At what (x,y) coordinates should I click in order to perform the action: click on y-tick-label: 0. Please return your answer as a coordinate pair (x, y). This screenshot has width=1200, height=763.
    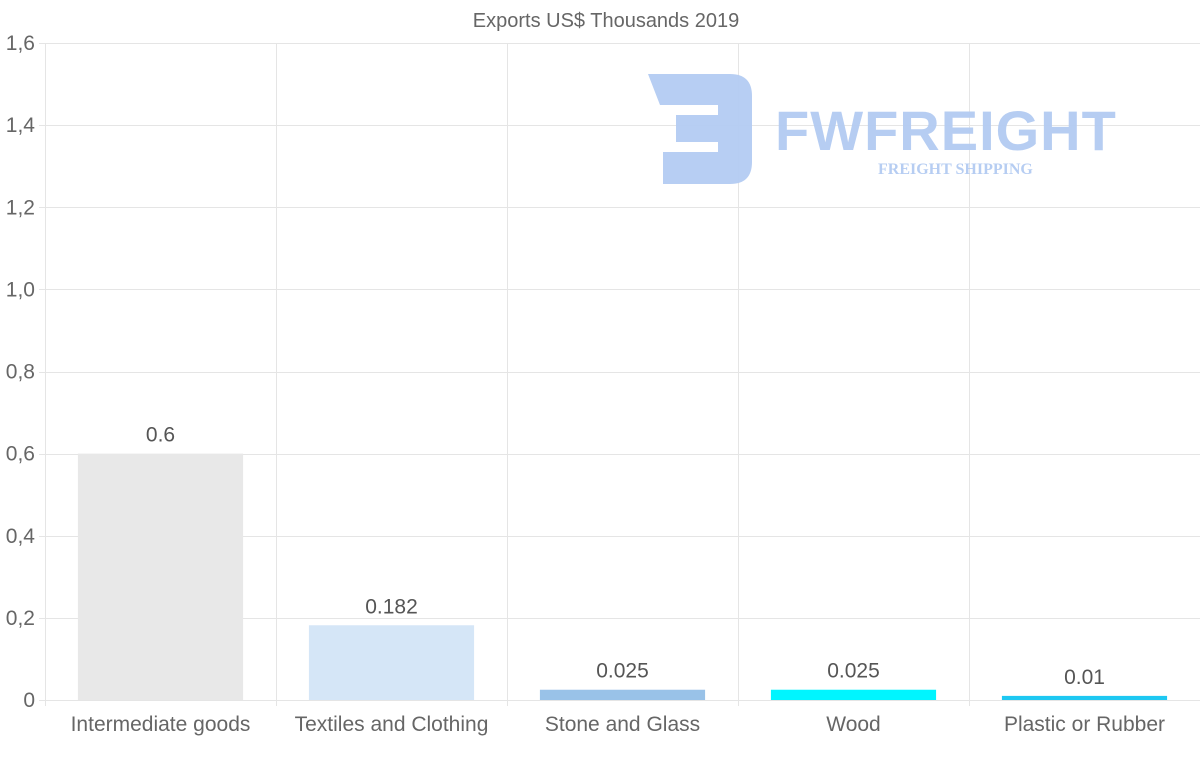
    Looking at the image, I should click on (29, 700).